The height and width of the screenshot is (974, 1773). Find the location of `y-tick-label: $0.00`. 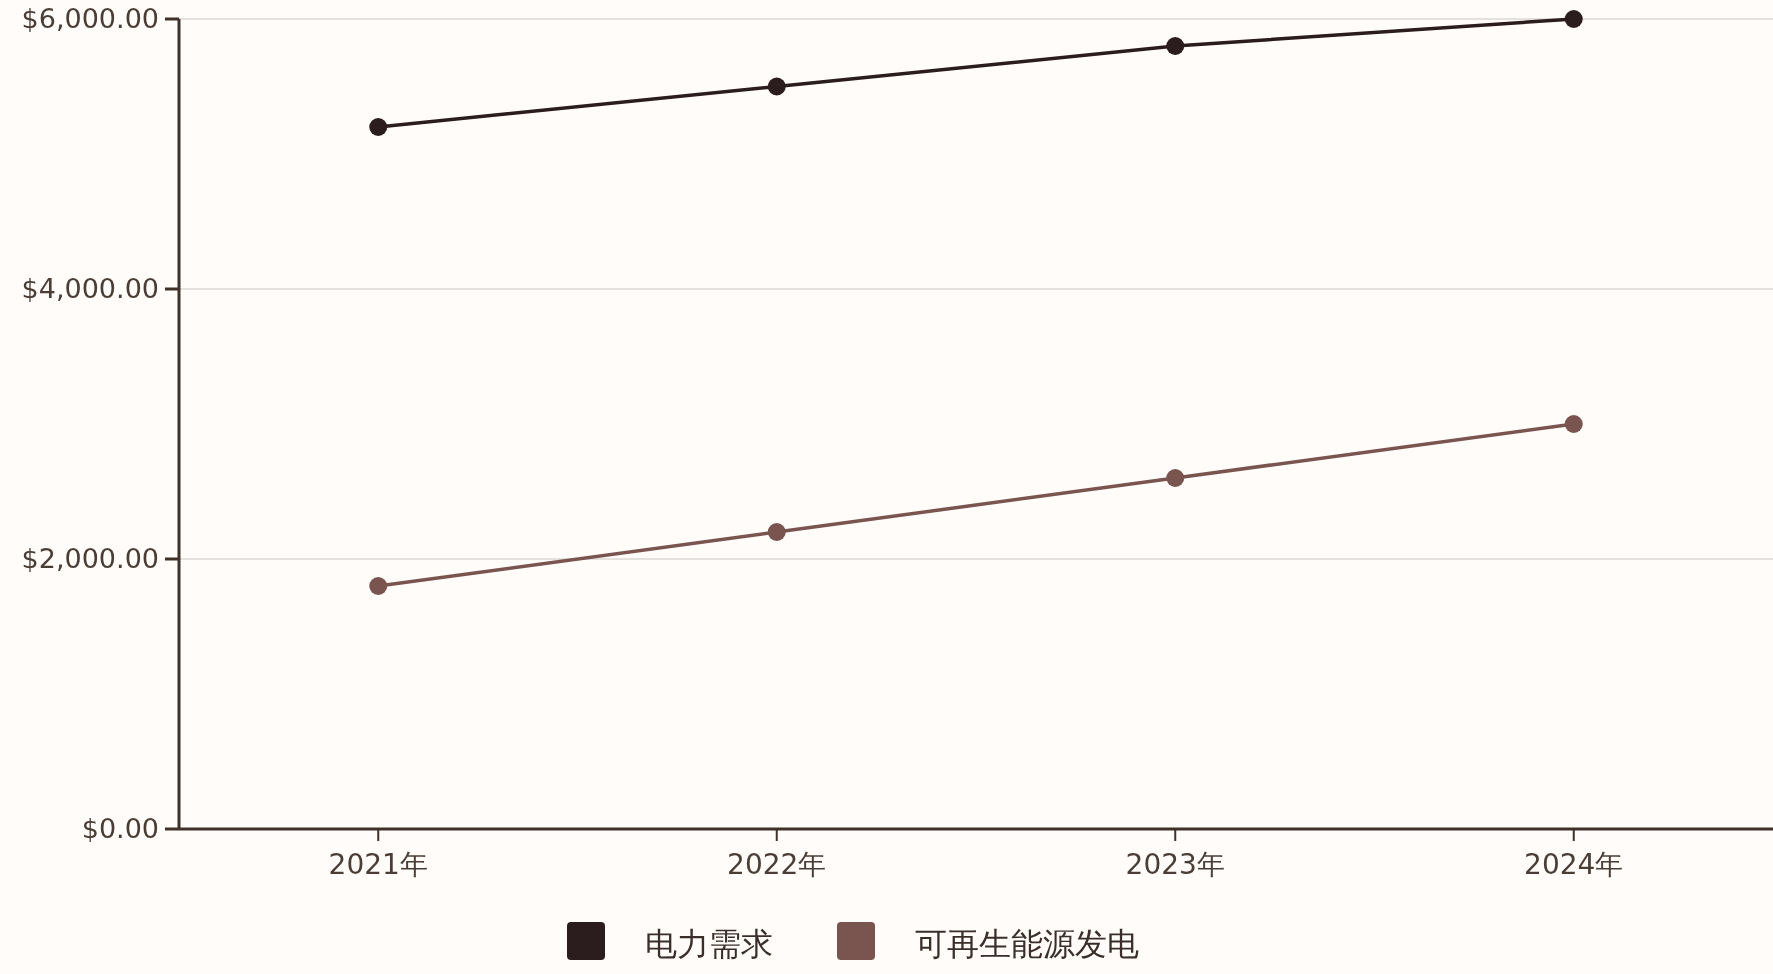

y-tick-label: $0.00 is located at coordinates (120, 829).